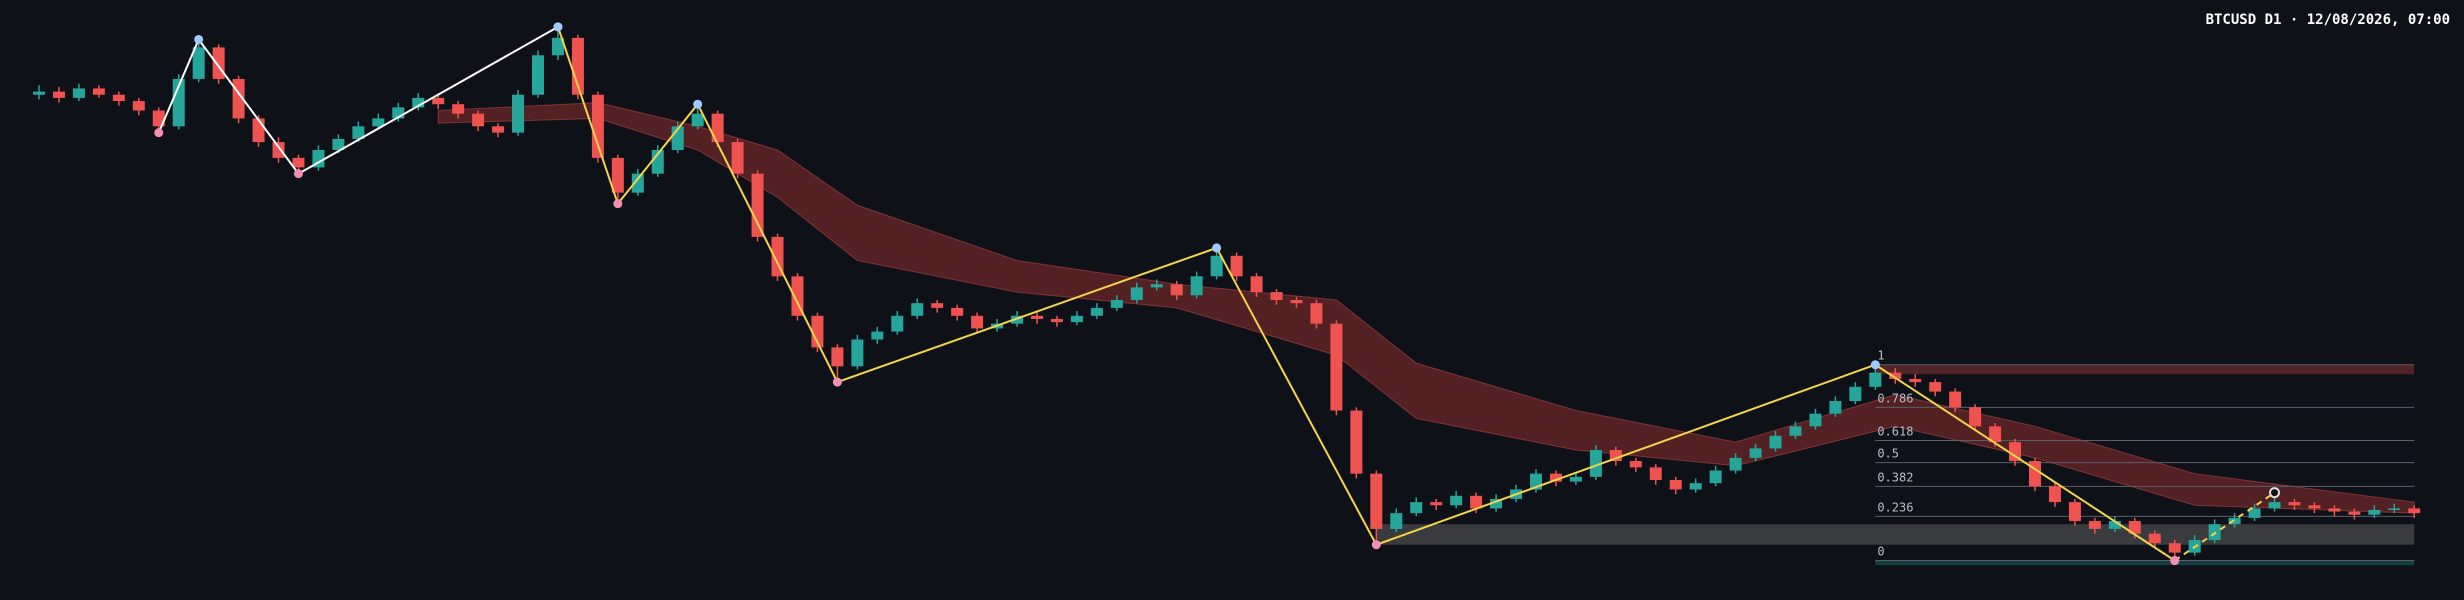 The image size is (2464, 600). Describe the element at coordinates (1895, 477) in the screenshot. I see `fib-label: 0.382` at that location.